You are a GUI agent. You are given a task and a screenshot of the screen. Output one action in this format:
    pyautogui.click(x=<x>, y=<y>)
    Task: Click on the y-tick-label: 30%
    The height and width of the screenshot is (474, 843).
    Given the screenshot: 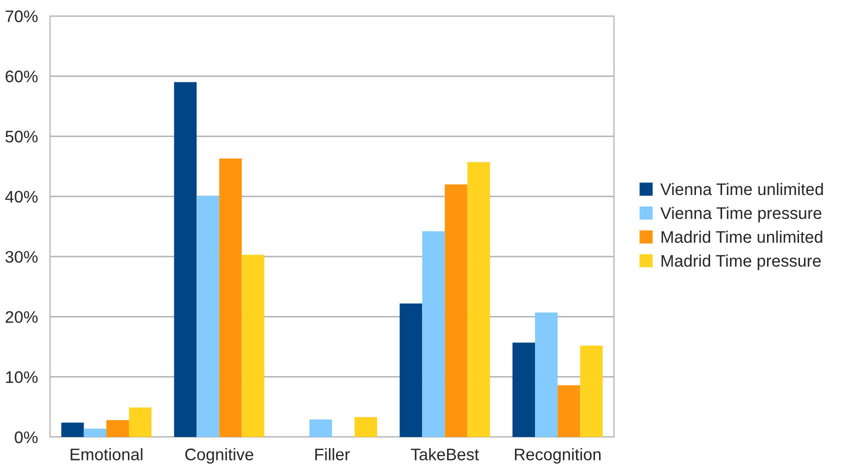 What is the action you would take?
    pyautogui.click(x=21, y=256)
    